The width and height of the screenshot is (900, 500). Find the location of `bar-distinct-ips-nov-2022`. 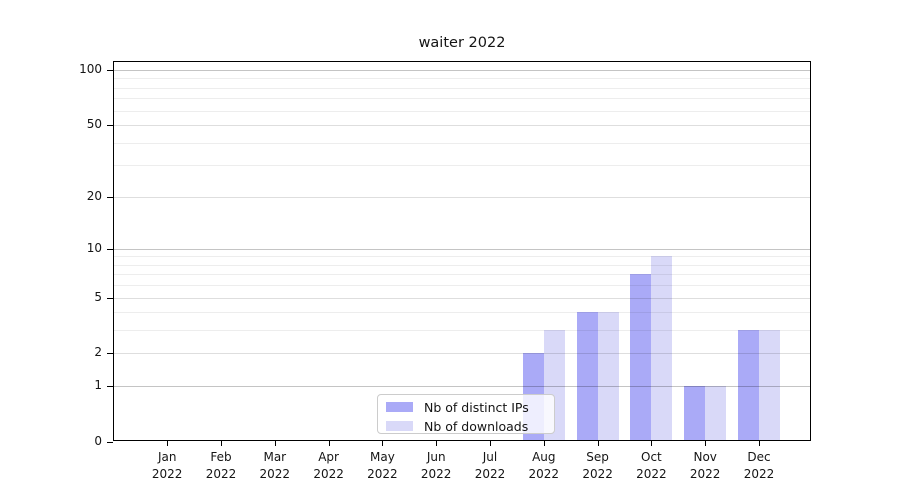

bar-distinct-ips-nov-2022 is located at coordinates (695, 413).